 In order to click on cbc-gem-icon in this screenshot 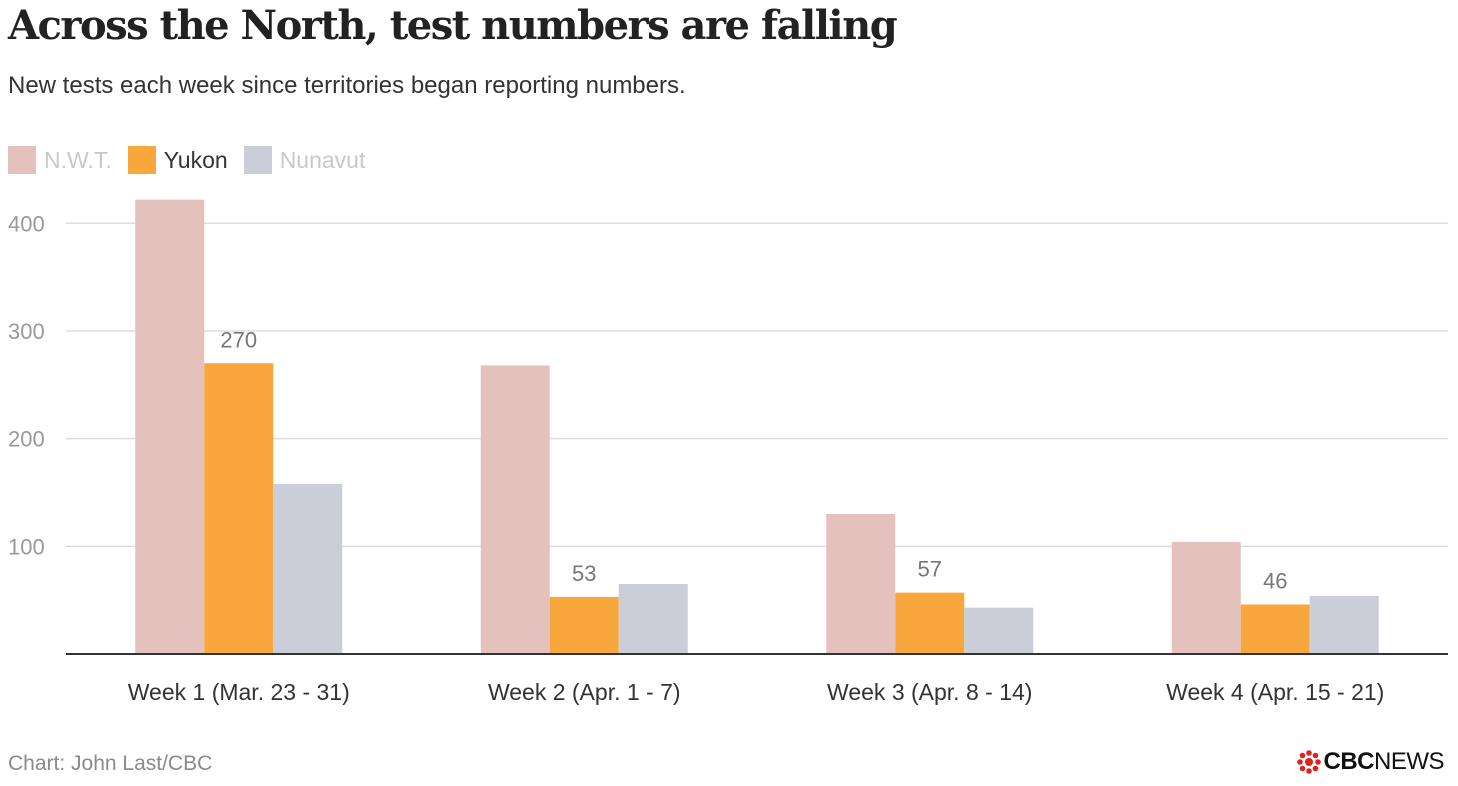, I will do `click(1308, 762)`.